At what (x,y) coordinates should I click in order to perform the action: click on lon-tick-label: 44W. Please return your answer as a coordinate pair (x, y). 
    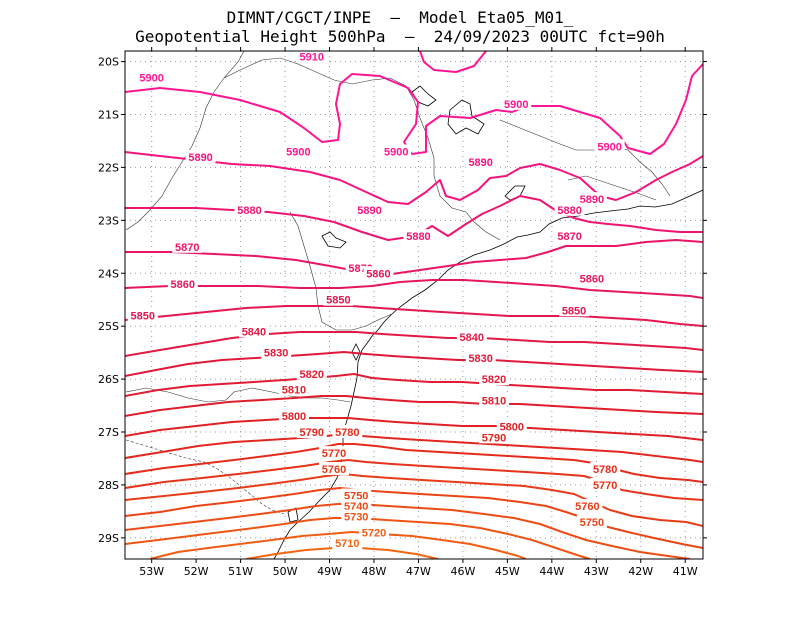
    Looking at the image, I should click on (551, 571).